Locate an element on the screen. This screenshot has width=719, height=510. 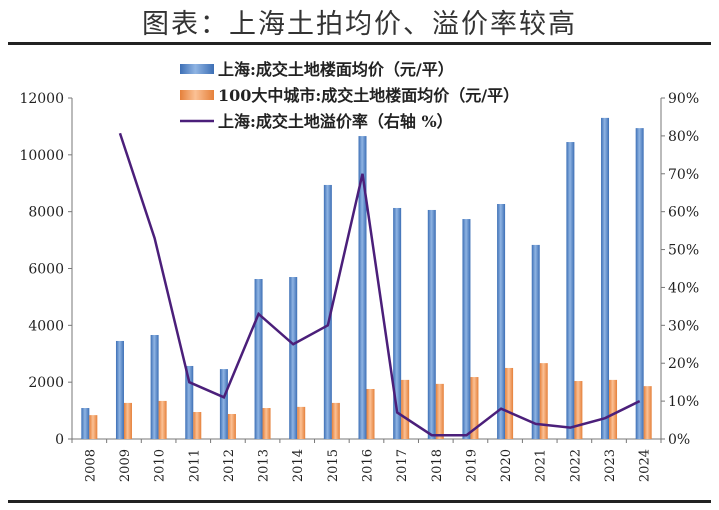
x-tick-label: 2020 is located at coordinates (506, 465).